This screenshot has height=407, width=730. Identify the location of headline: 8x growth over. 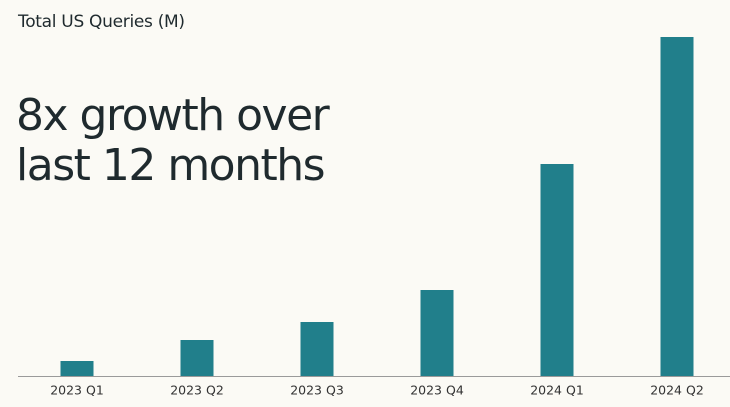
(173, 115).